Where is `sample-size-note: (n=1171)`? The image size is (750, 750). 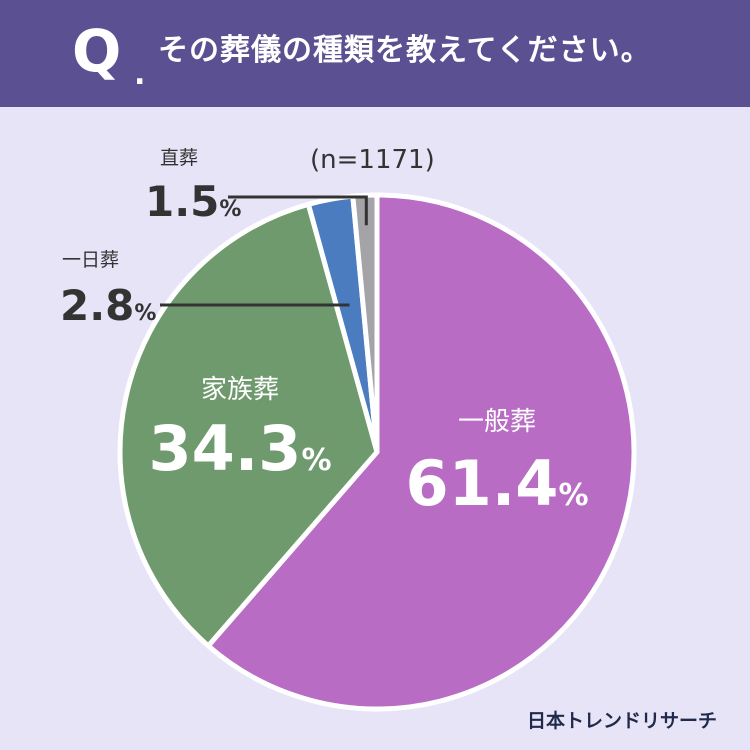
sample-size-note: (n=1171) is located at coordinates (372, 160).